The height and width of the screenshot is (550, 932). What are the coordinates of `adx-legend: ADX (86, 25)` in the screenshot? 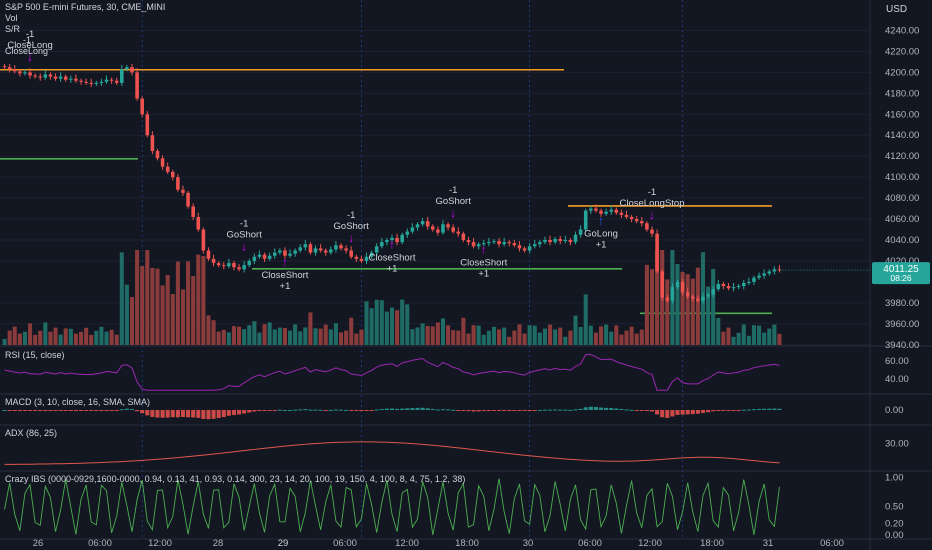 It's located at (31, 433).